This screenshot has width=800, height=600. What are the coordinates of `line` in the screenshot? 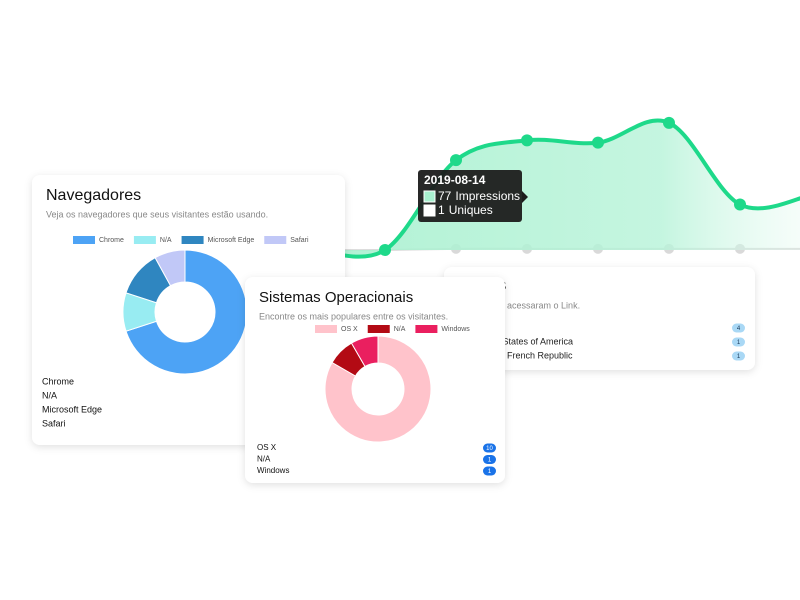 It's located at (556, 188).